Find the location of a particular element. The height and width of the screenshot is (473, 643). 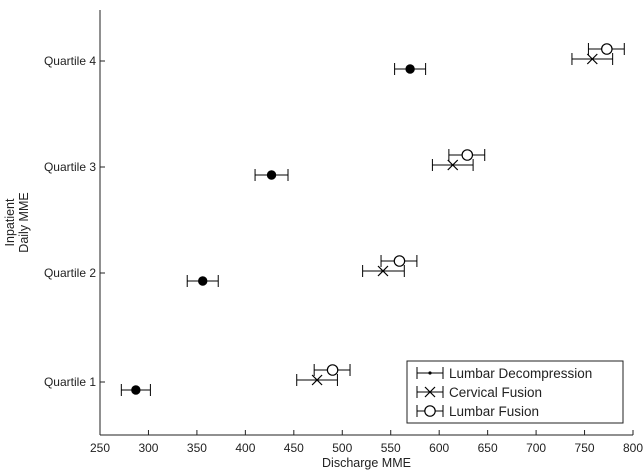

y-axis-label: Inpatient is located at coordinates (10, 222).